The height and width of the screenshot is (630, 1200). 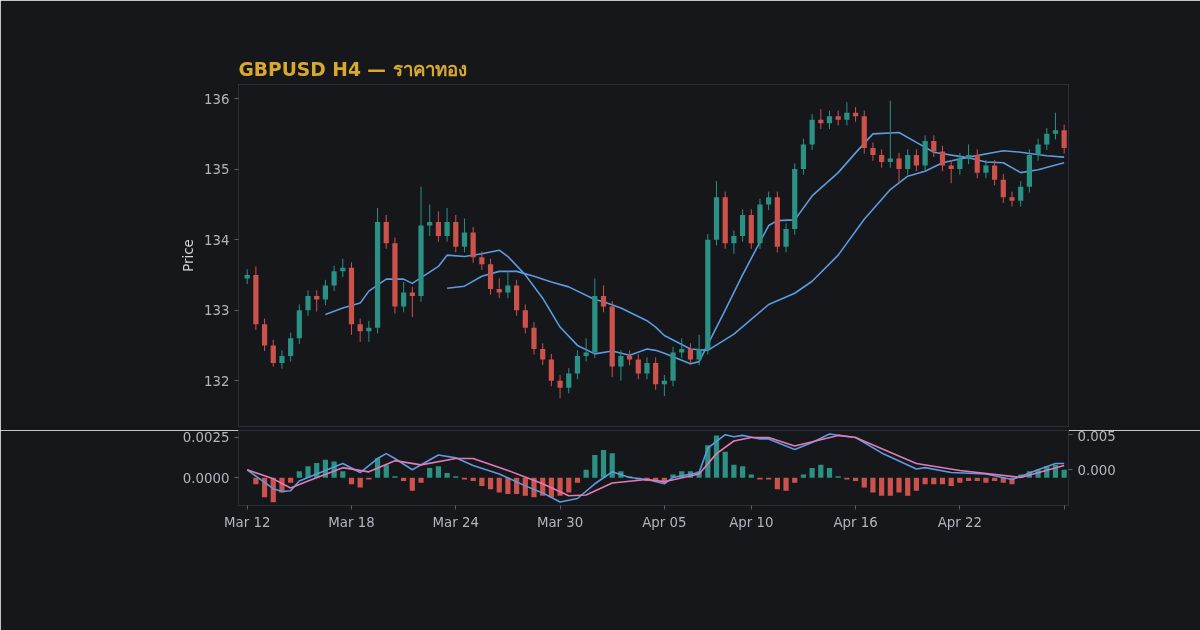 I want to click on y-tick-label: 0.0000, so click(x=206, y=478).